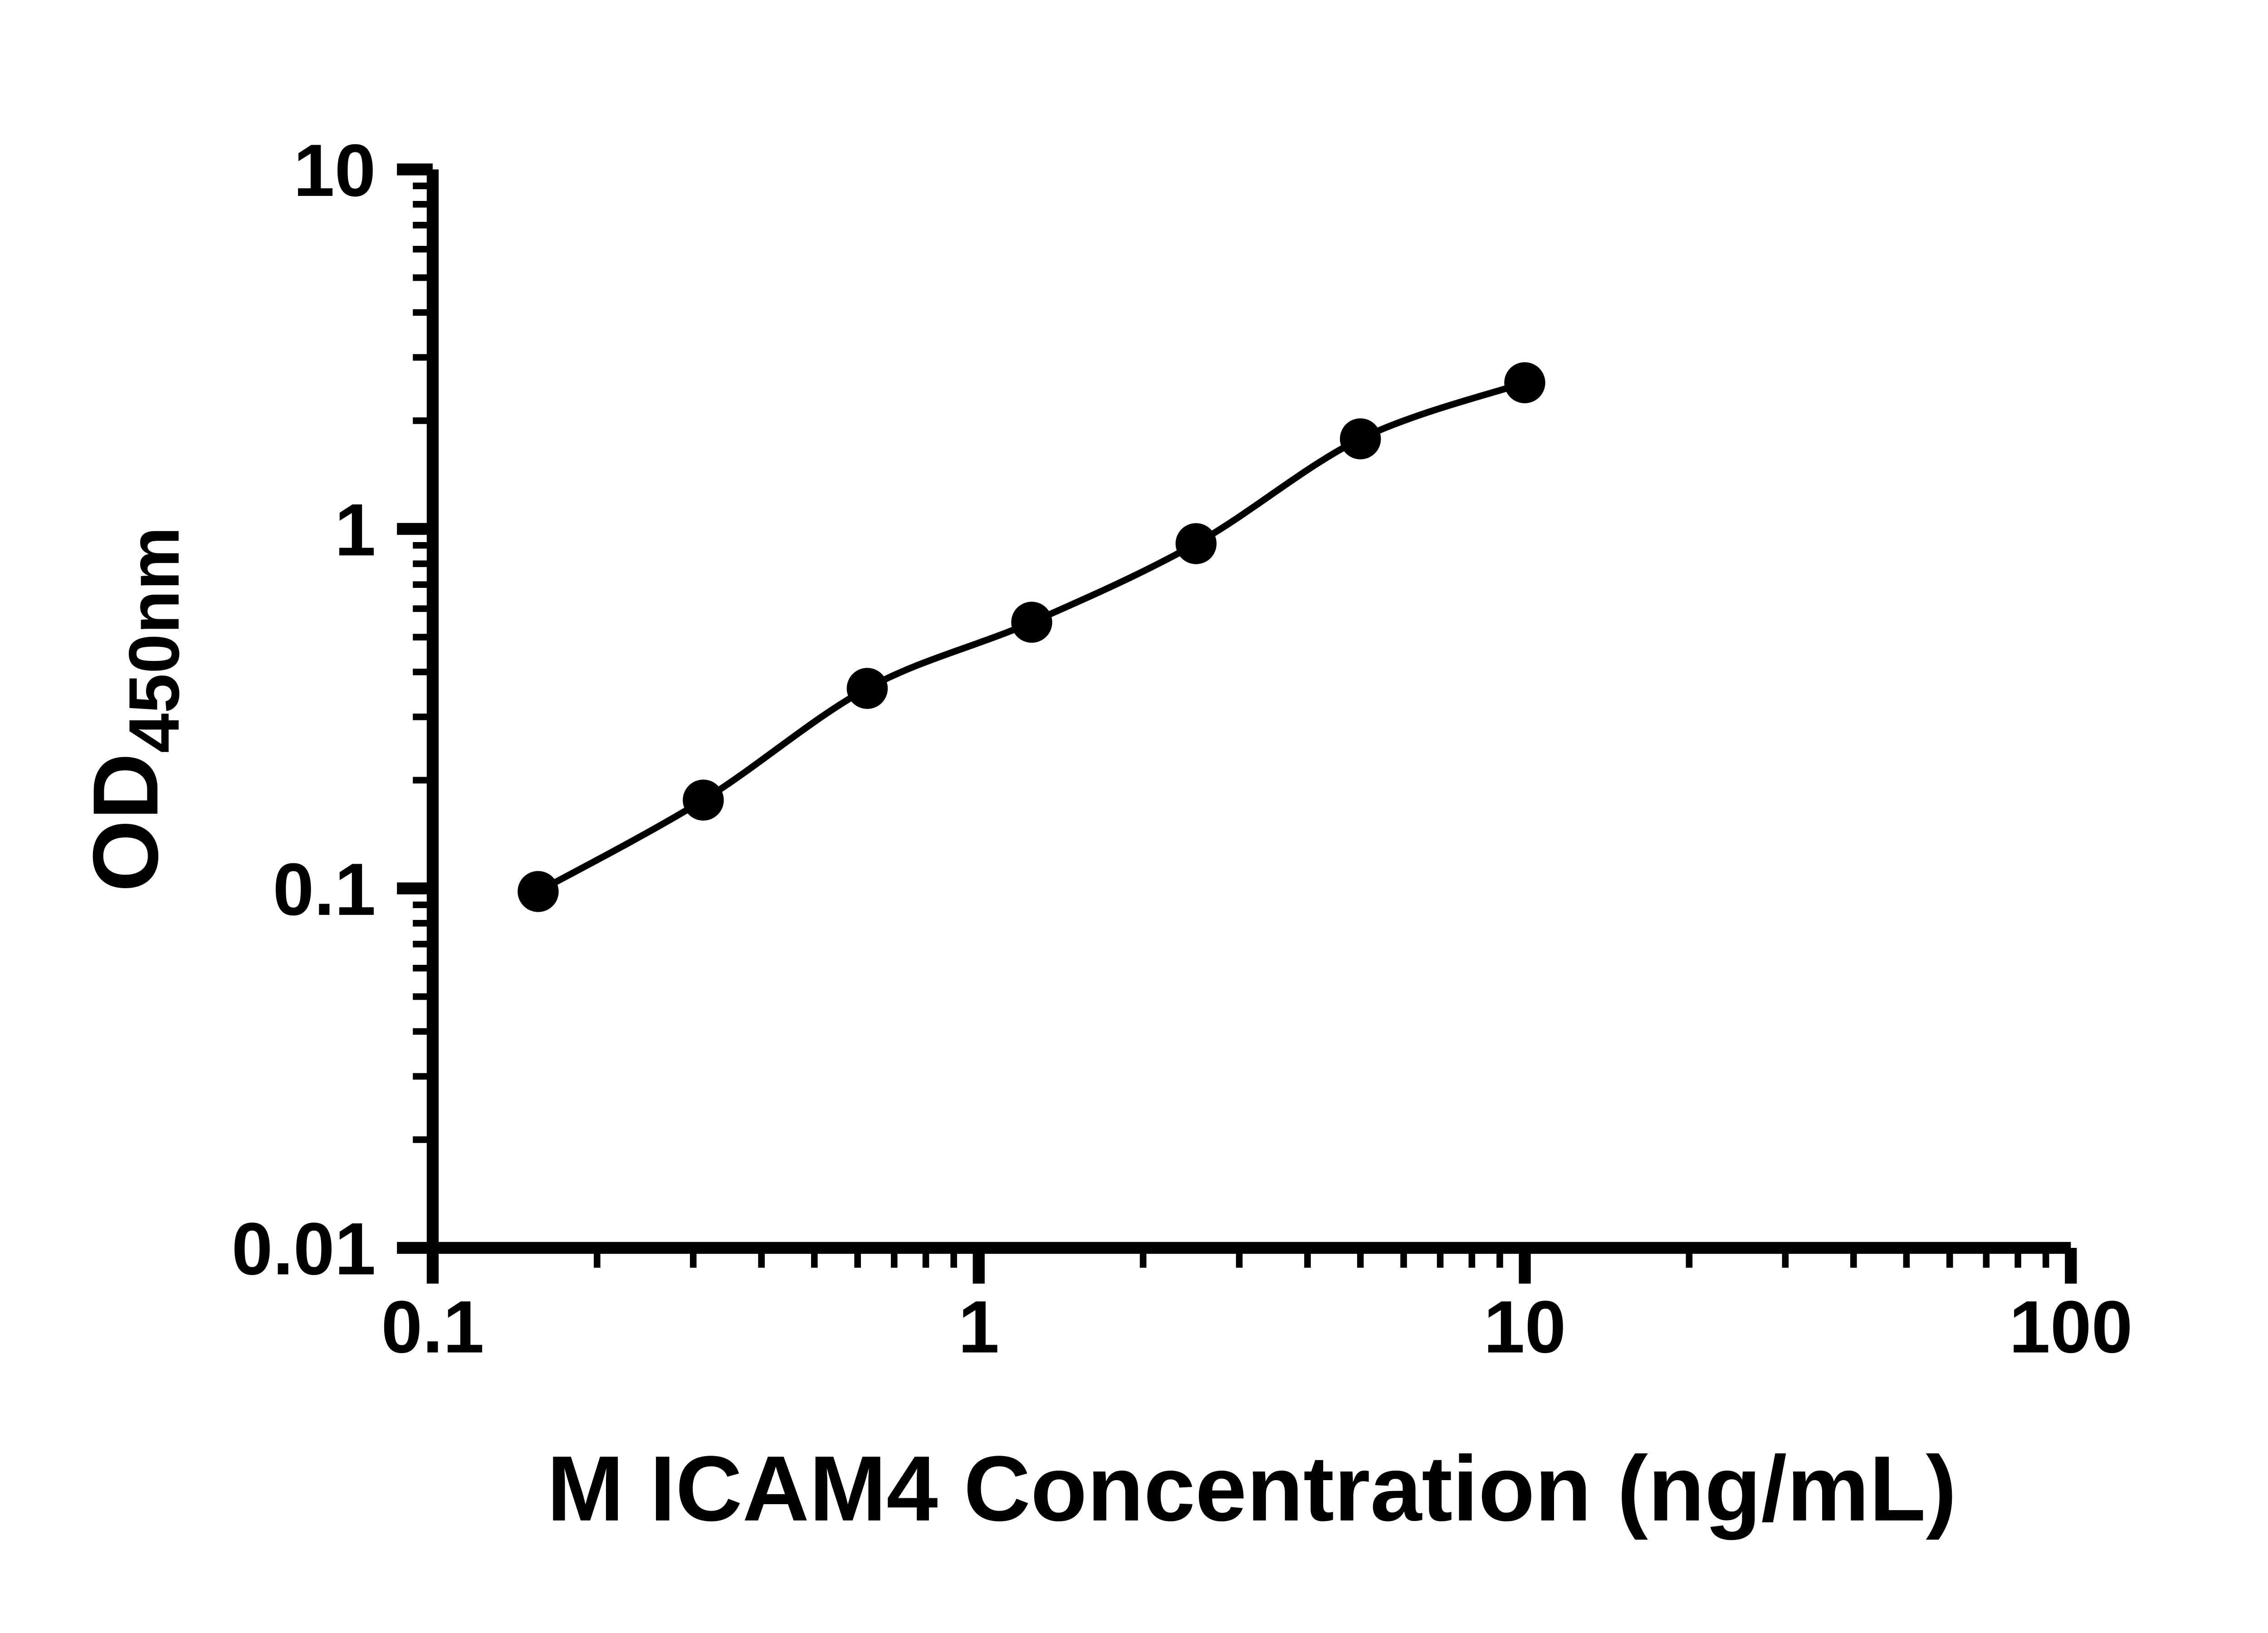  I want to click on x-axis-title: M ICAM4 Concentration (ng/mL), so click(1252, 1488).